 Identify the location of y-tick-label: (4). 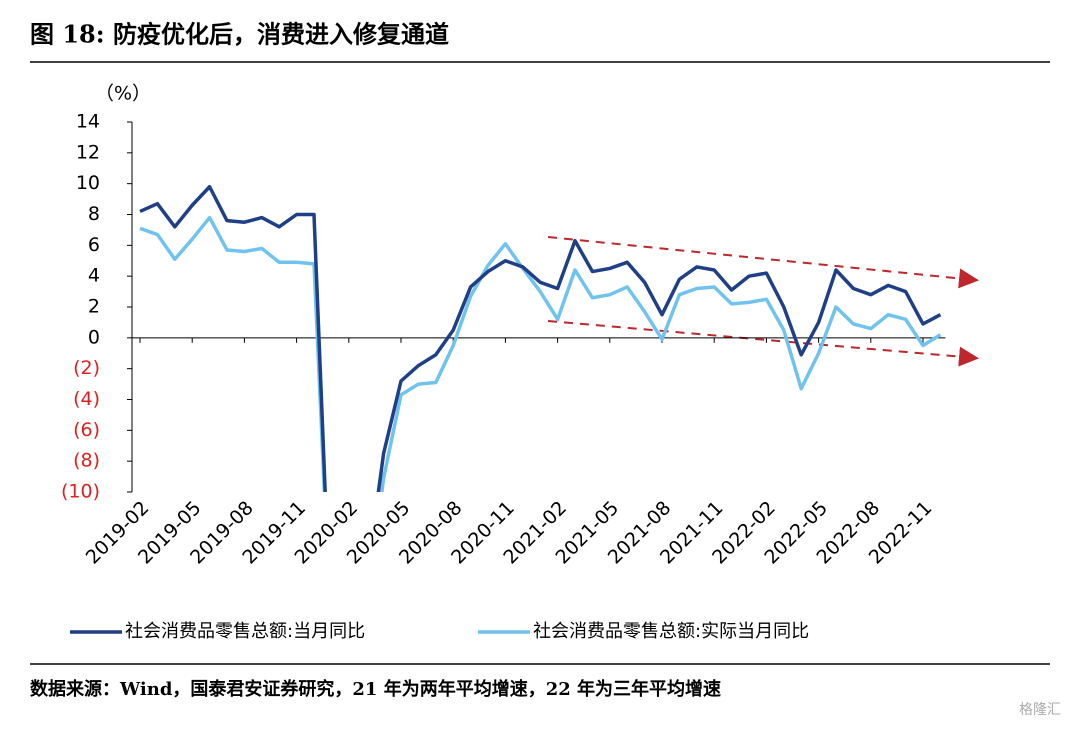
(86, 399).